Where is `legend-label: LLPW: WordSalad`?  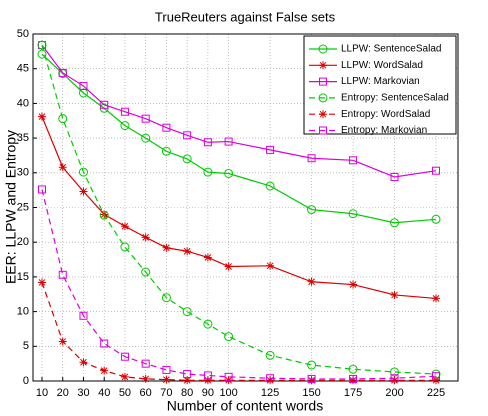
legend-label: LLPW: WordSalad is located at coordinates (382, 65).